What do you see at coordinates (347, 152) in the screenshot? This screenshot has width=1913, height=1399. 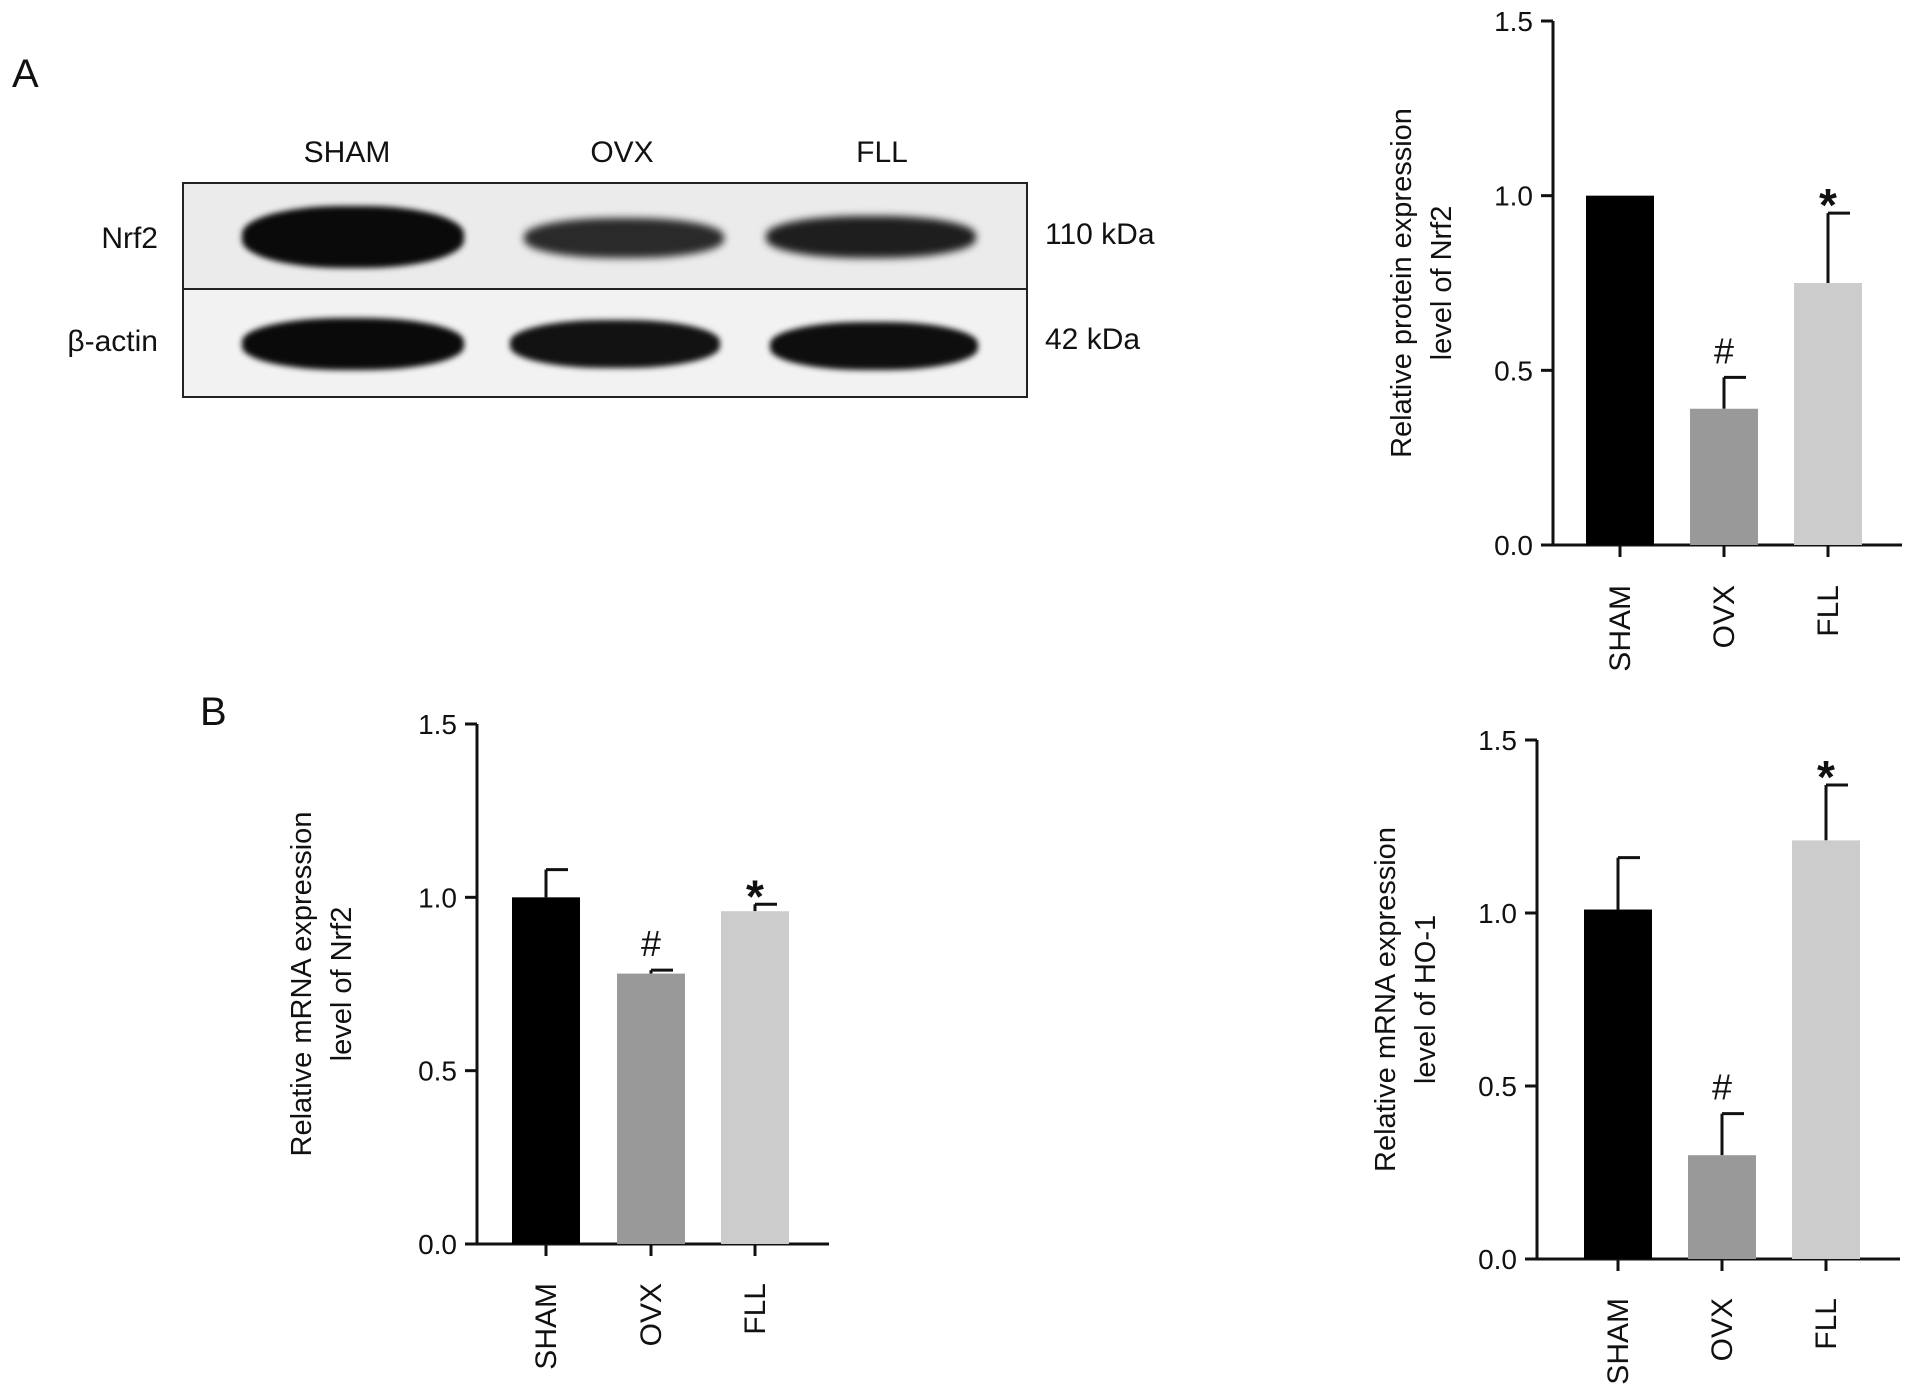 I see `lane-label-sham: SHAM` at bounding box center [347, 152].